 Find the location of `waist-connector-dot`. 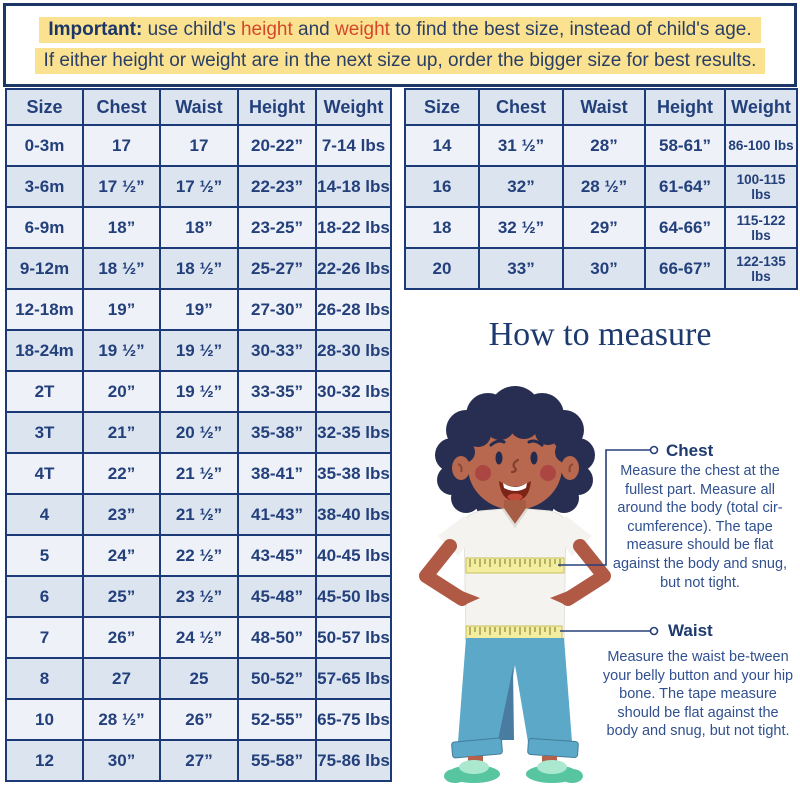

waist-connector-dot is located at coordinates (654, 631).